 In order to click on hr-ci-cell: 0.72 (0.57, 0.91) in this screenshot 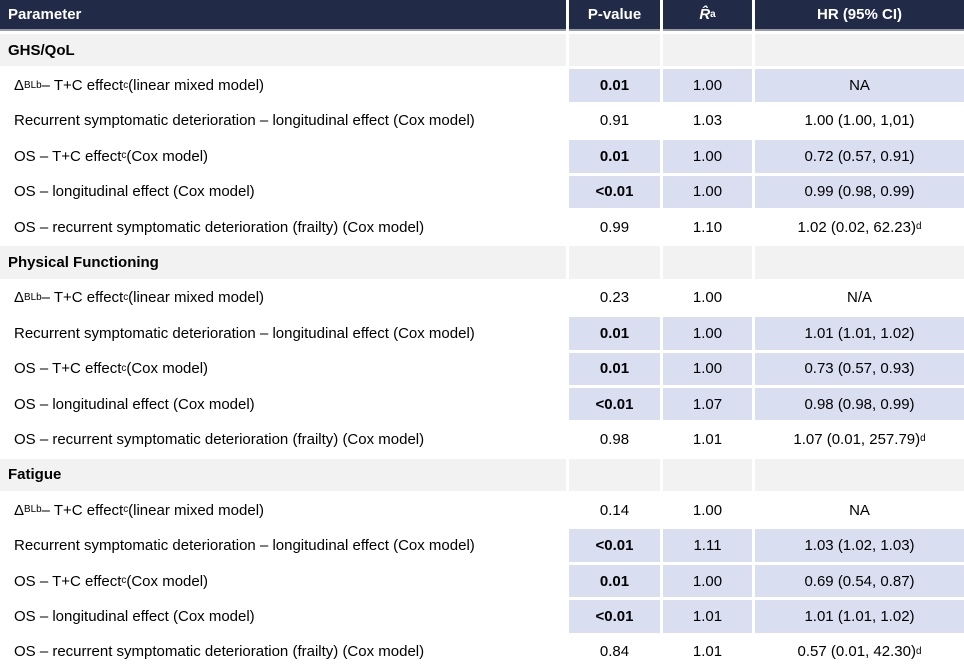, I will do `click(859, 156)`.